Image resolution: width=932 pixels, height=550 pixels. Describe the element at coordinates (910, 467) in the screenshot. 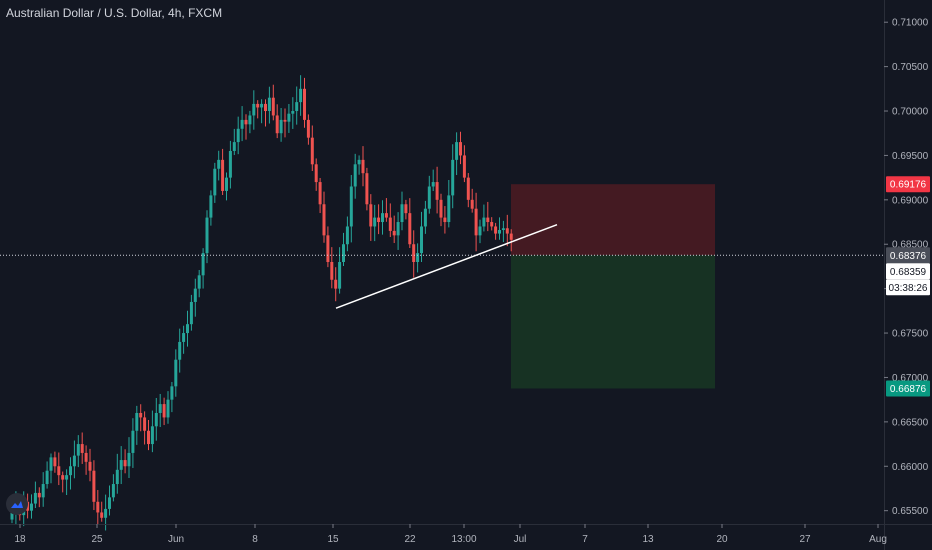

I see `y-tick-label: 0.66000` at that location.